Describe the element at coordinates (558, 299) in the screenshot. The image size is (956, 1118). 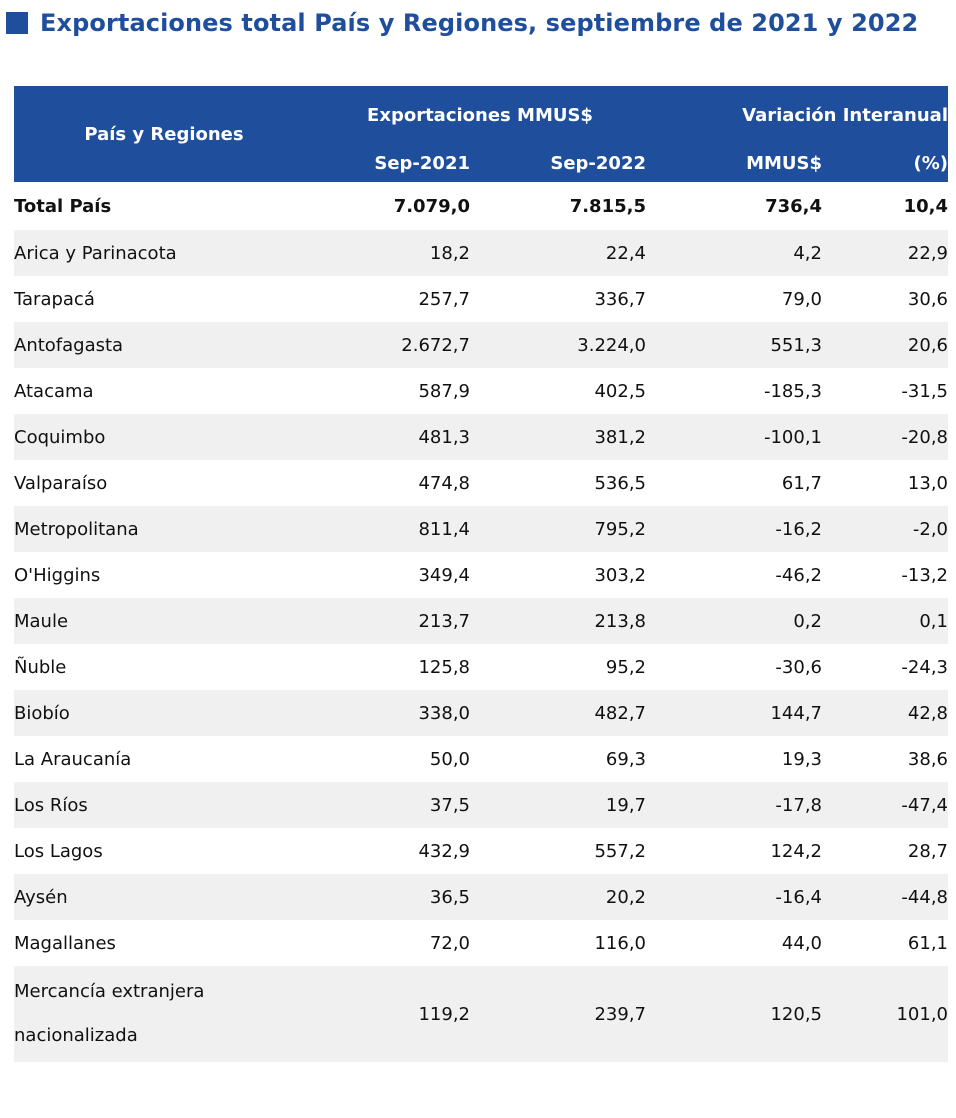
I see `cell-sep-2022: 336,7` at that location.